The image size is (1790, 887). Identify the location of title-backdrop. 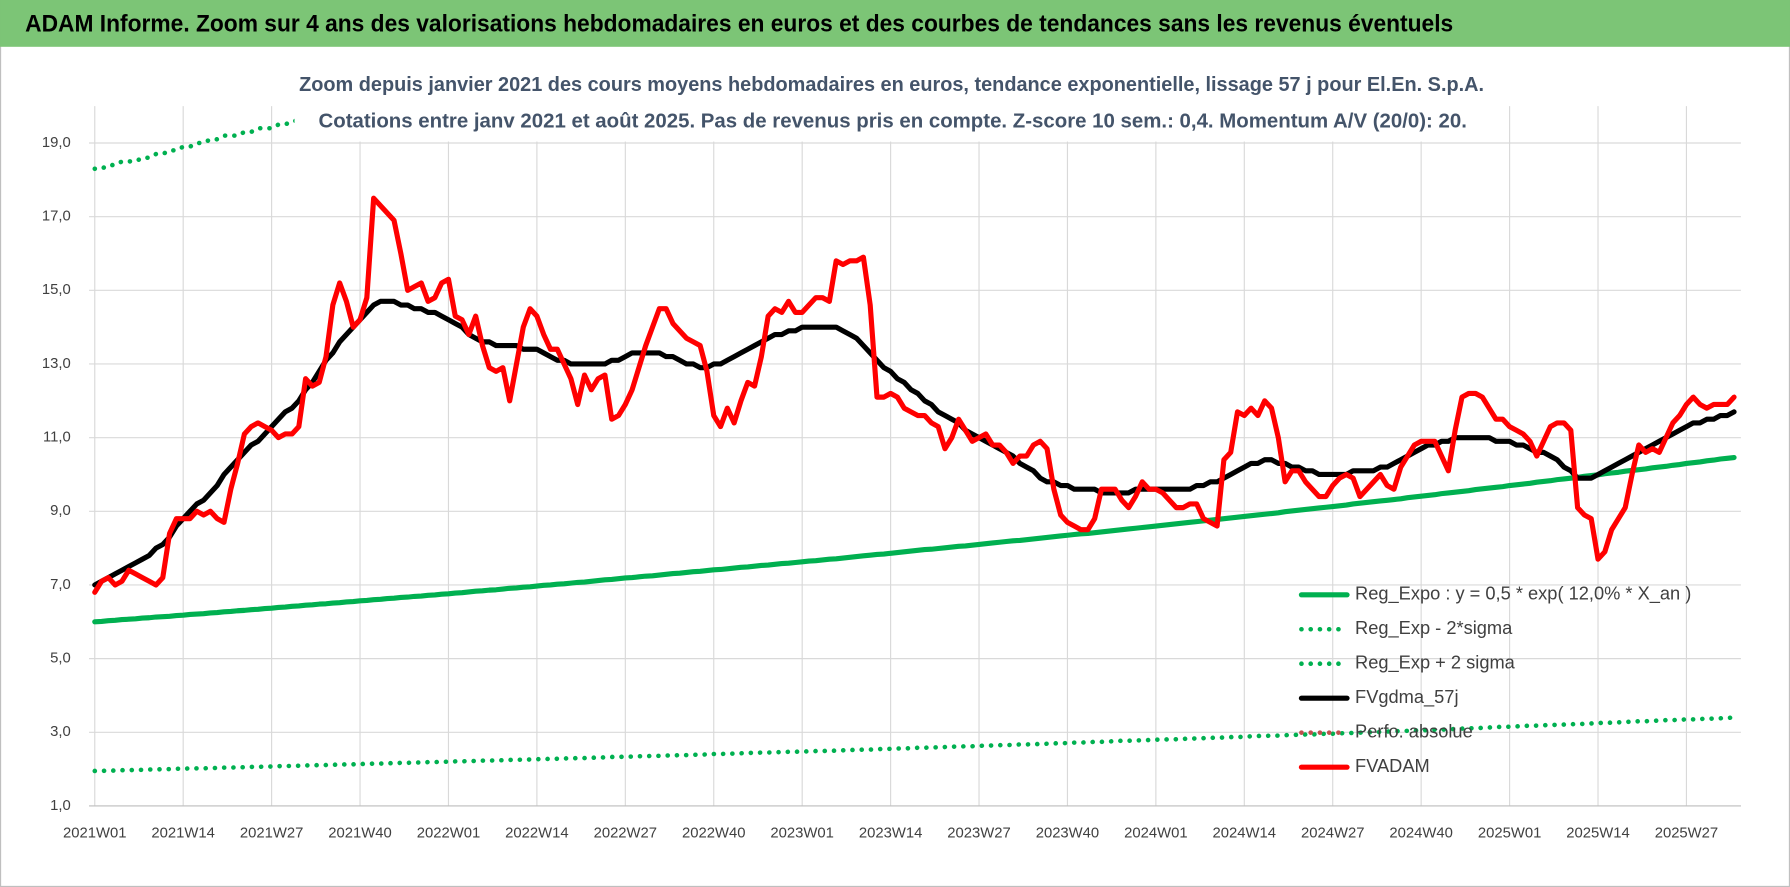
(892, 104).